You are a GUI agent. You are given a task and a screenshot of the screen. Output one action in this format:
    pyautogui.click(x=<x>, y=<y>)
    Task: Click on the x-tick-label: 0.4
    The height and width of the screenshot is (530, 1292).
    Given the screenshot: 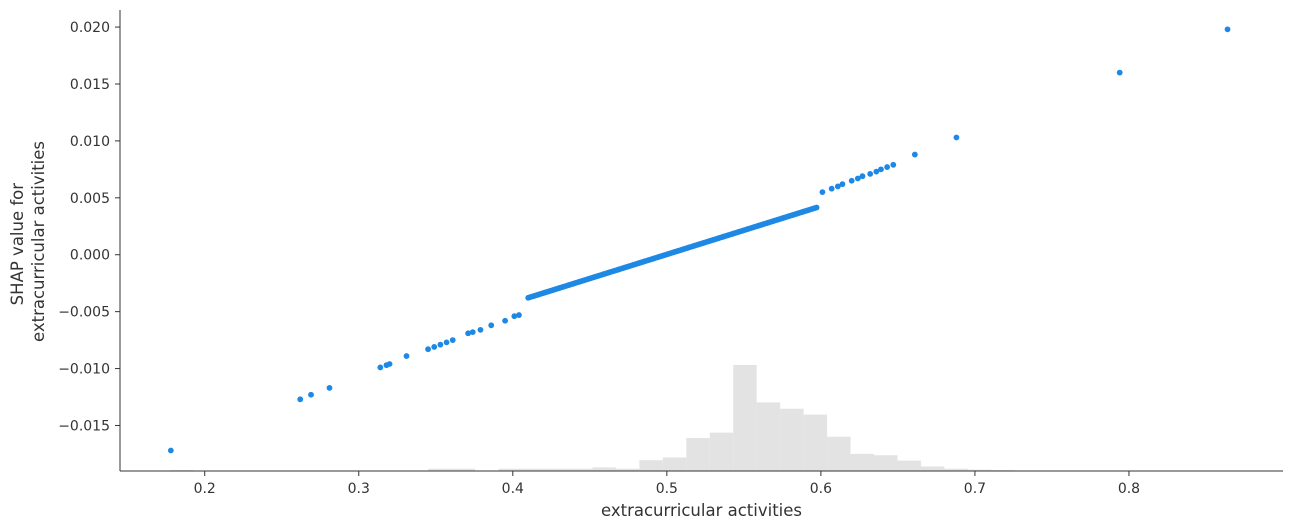 What is the action you would take?
    pyautogui.click(x=513, y=489)
    